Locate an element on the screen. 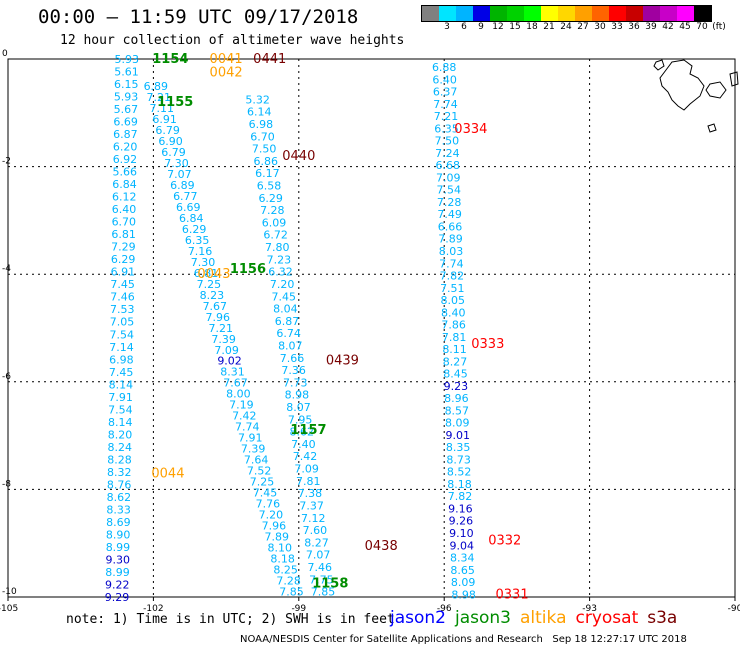 The height and width of the screenshot is (650, 740). swh-value-label: 6.88 is located at coordinates (444, 67).